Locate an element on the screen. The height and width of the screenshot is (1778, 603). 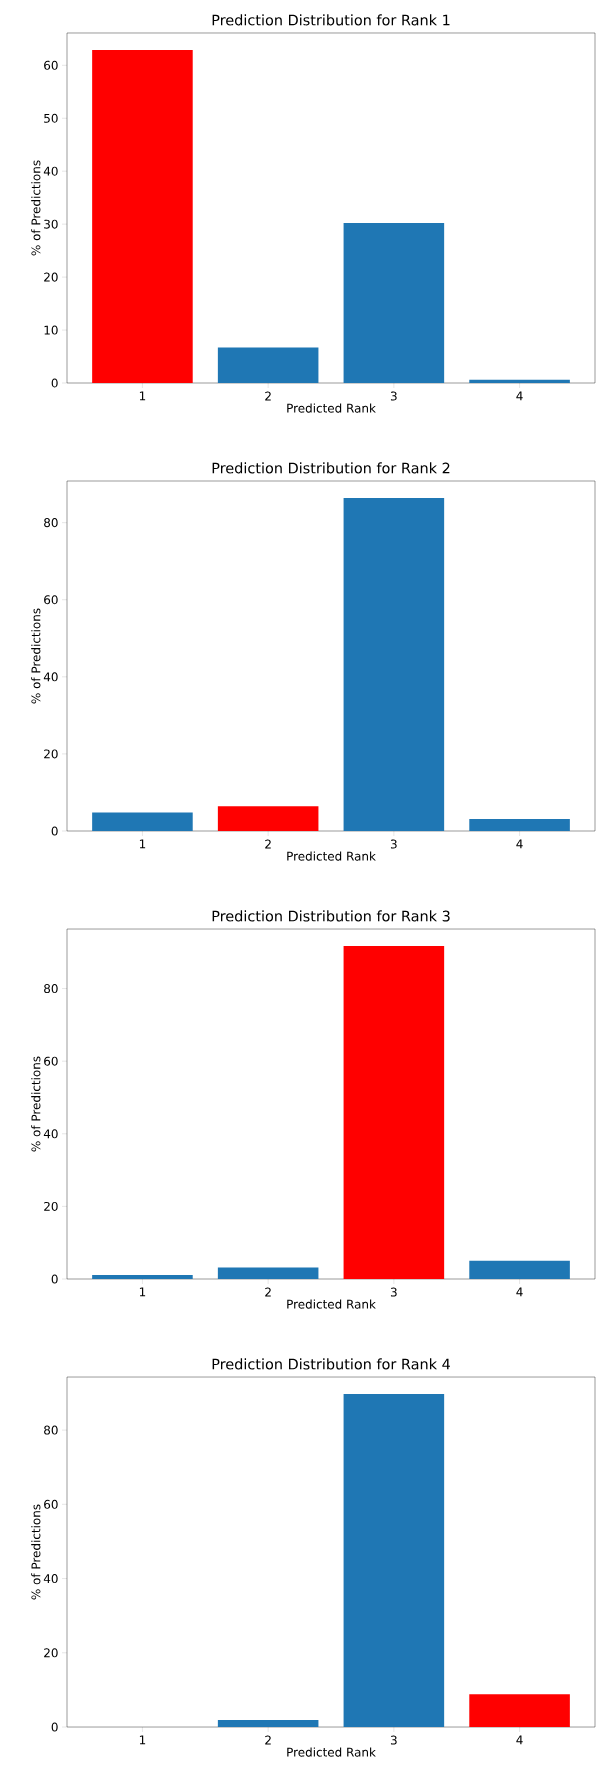
y-tick-label: 30 is located at coordinates (51, 224).